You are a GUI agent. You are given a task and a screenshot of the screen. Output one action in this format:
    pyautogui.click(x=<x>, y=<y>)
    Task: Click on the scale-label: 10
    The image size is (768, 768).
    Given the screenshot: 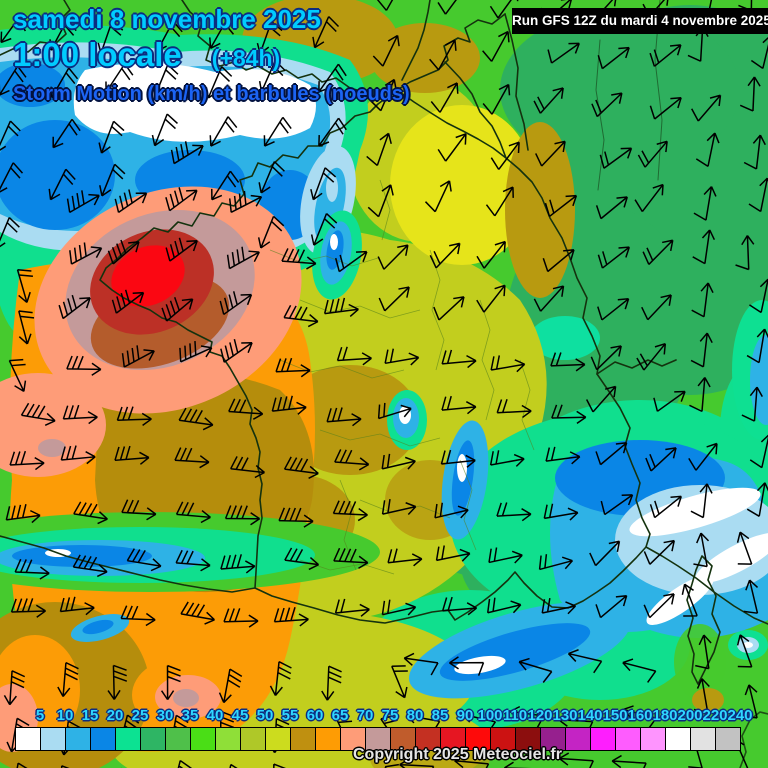 What is the action you would take?
    pyautogui.click(x=65, y=715)
    